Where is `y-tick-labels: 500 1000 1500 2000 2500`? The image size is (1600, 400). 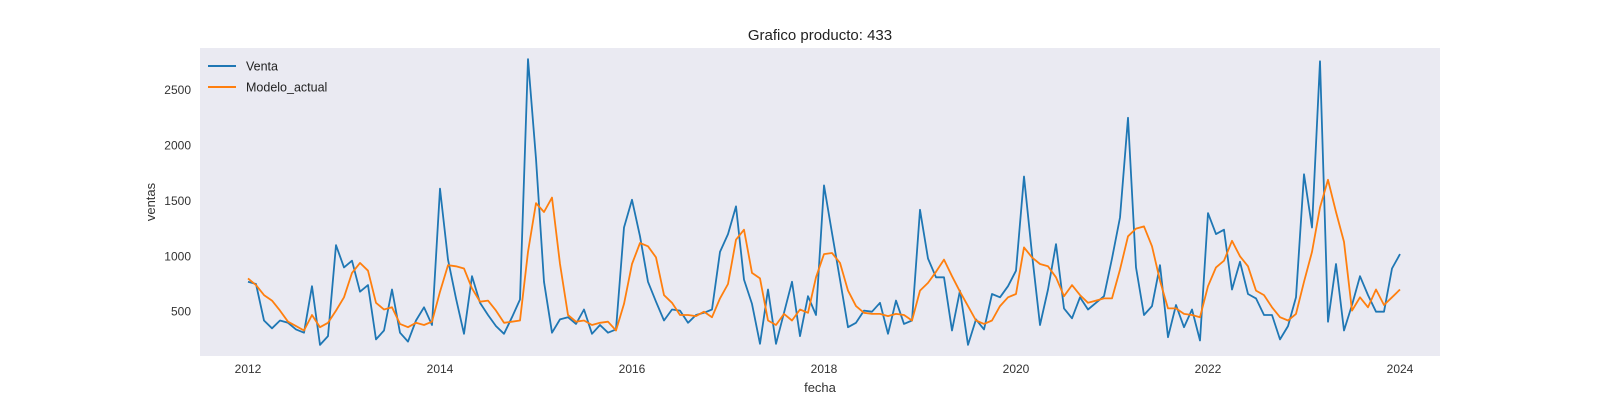
y-tick-labels: 500 1000 1500 2000 2500 is located at coordinates (177, 201).